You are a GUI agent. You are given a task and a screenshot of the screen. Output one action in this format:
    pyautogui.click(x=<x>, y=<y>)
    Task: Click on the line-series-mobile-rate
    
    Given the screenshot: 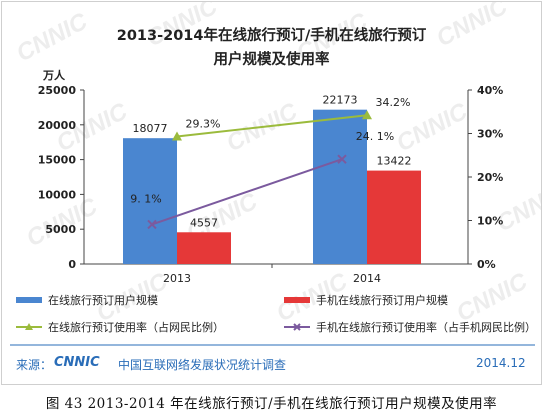 What is the action you would take?
    pyautogui.click(x=247, y=192)
    